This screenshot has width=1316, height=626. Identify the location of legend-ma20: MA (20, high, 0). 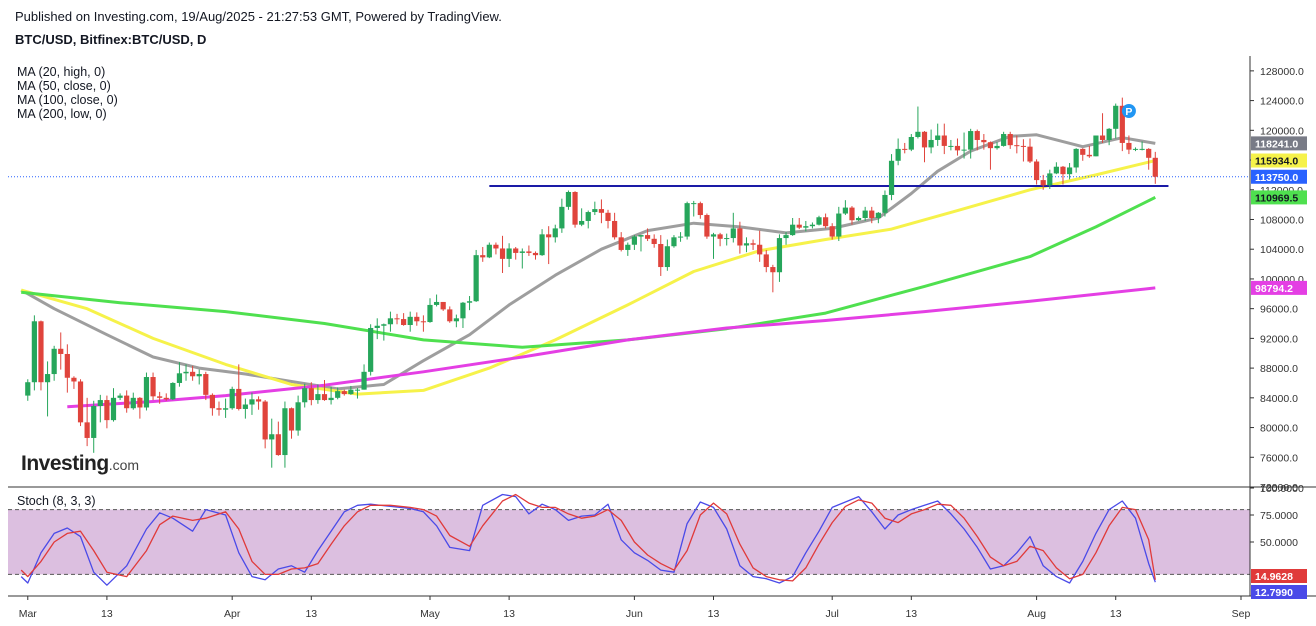
(61, 72).